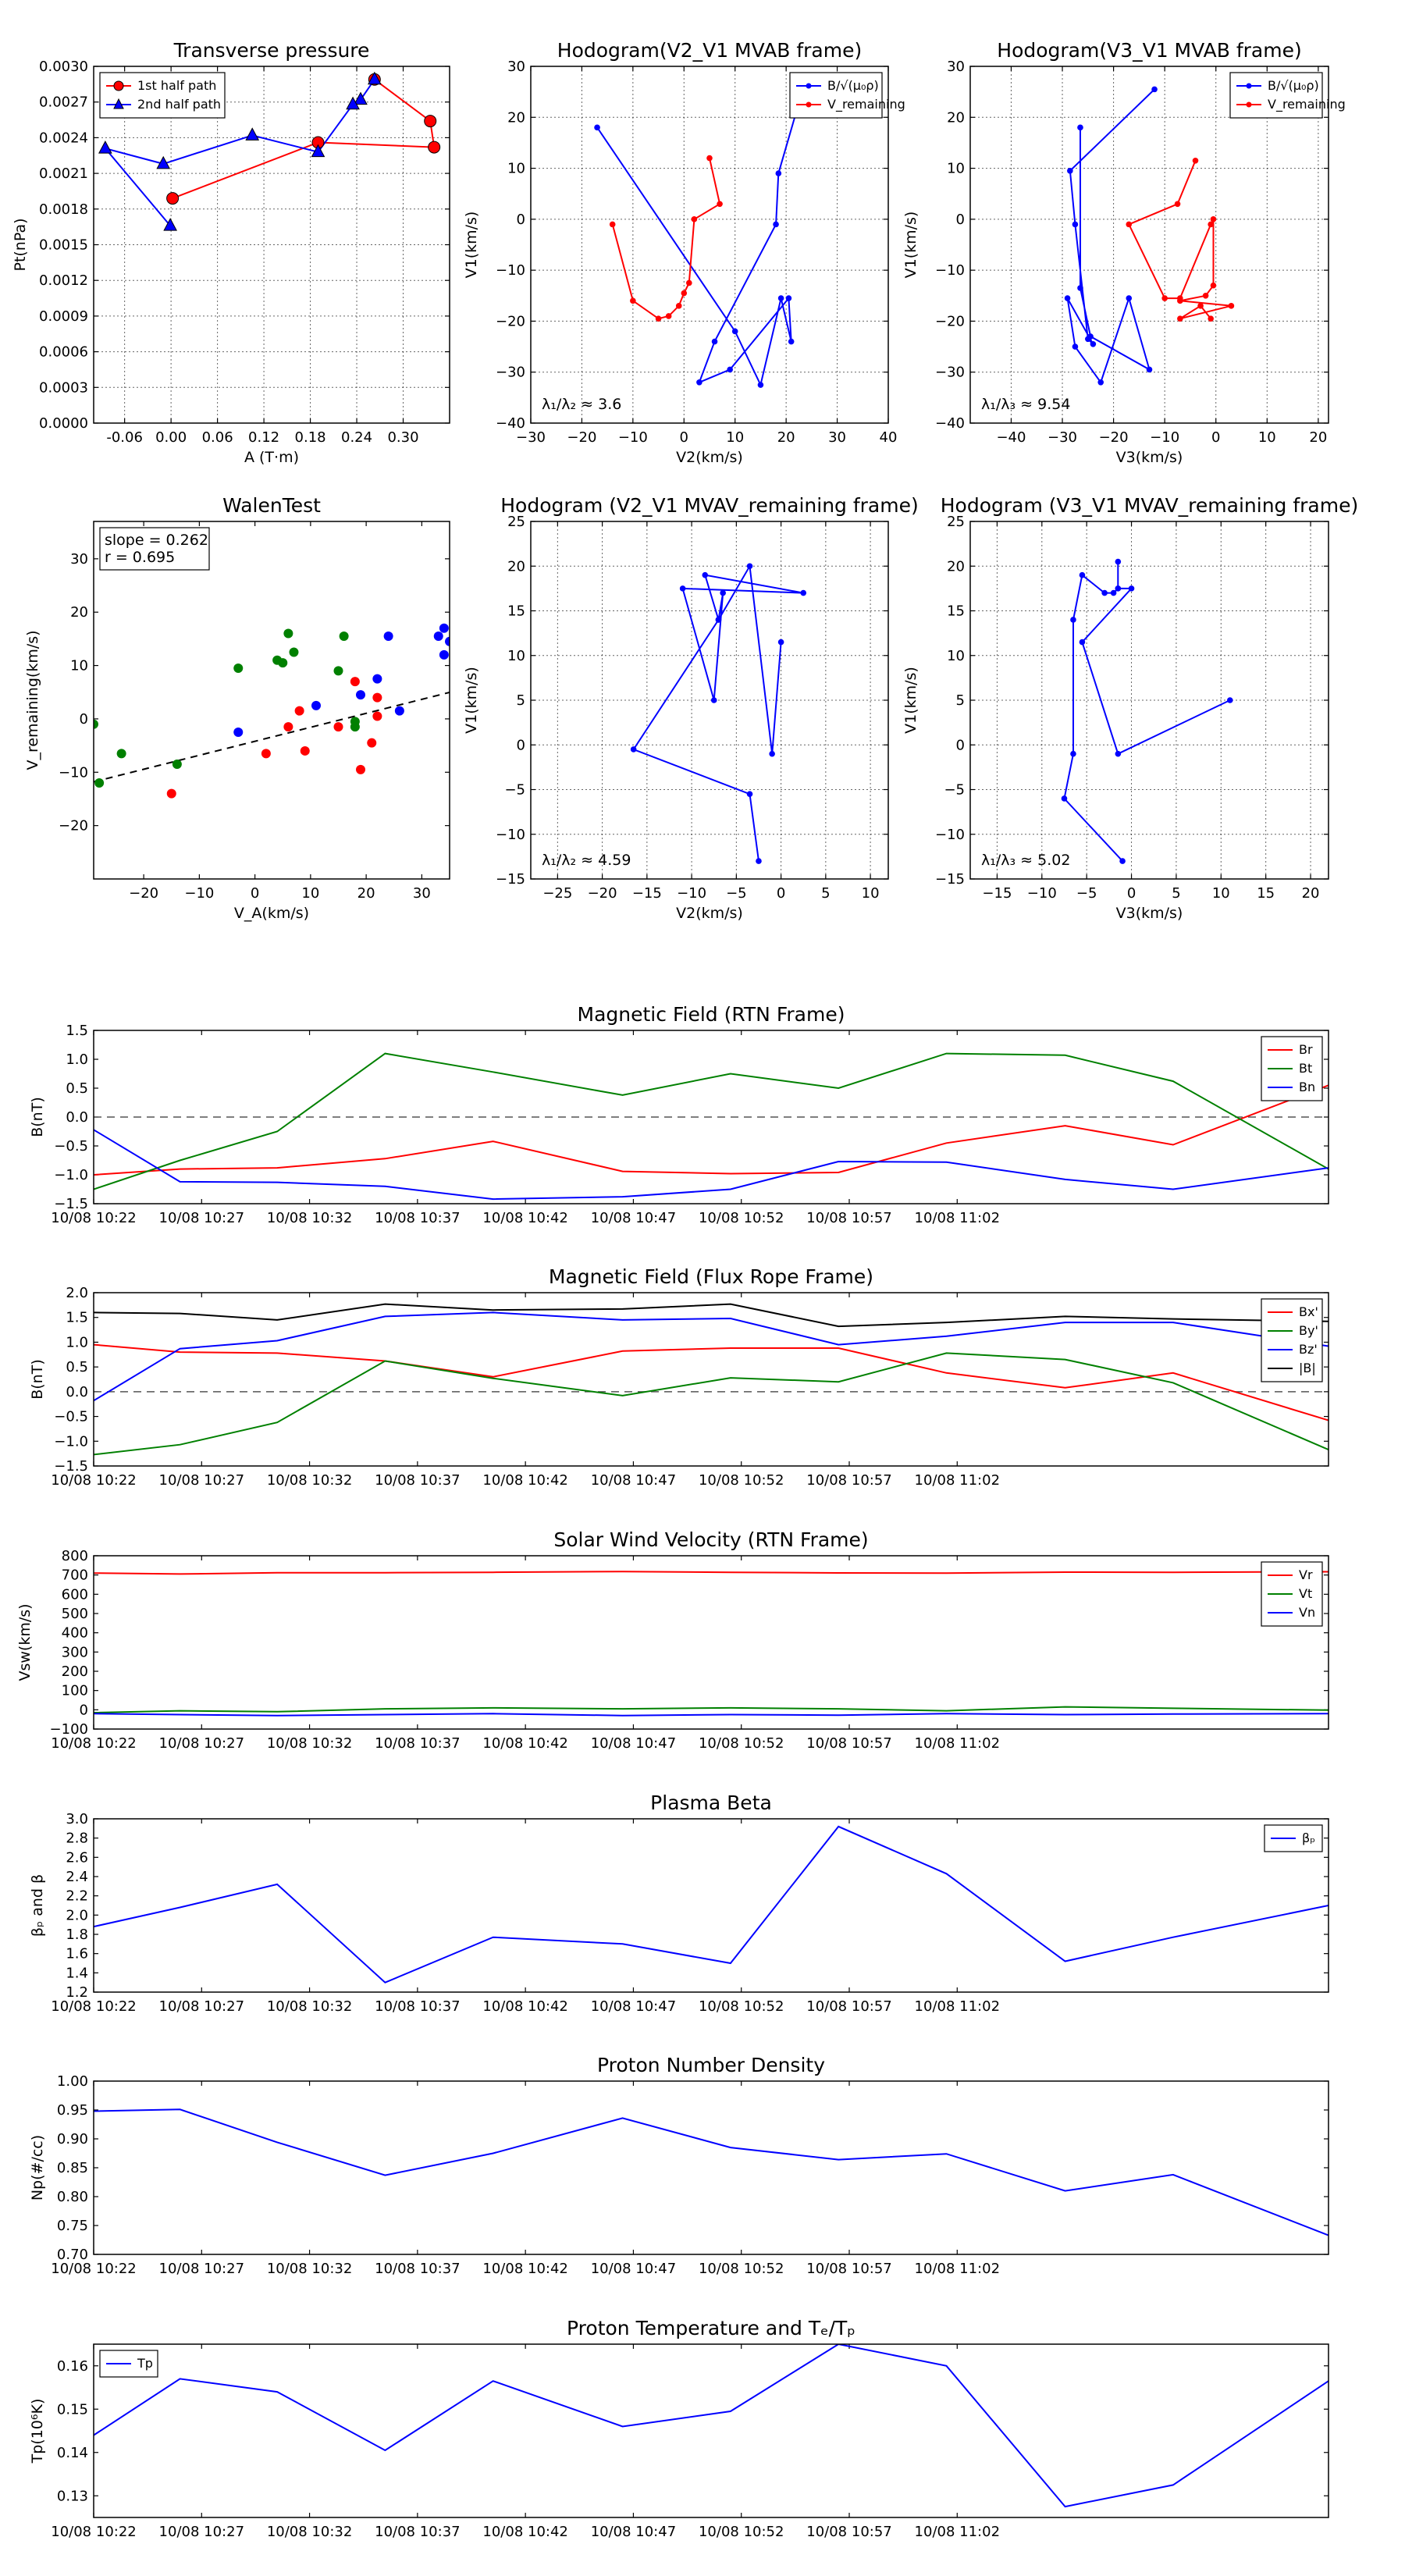  Describe the element at coordinates (1025, 404) in the screenshot. I see `hodo_v3_mvab-annotation: λ₁/λ₃ ≈ 9.54` at that location.